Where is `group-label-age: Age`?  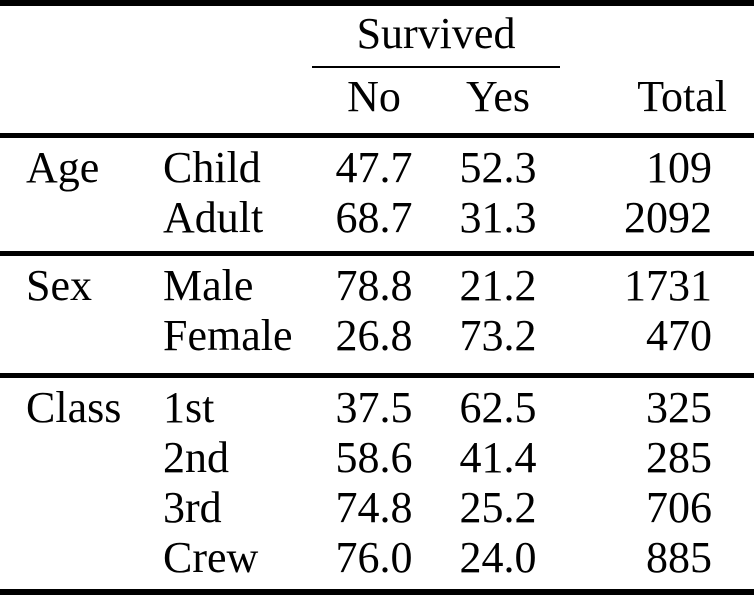 group-label-age: Age is located at coordinates (63, 167).